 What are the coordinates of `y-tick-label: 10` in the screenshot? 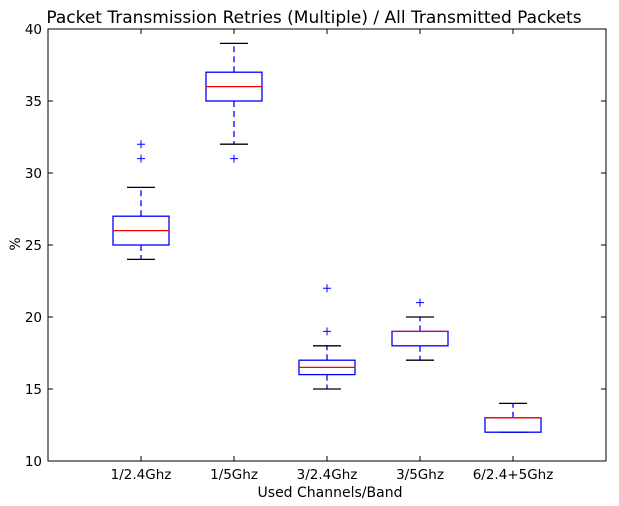 It's located at (33, 462).